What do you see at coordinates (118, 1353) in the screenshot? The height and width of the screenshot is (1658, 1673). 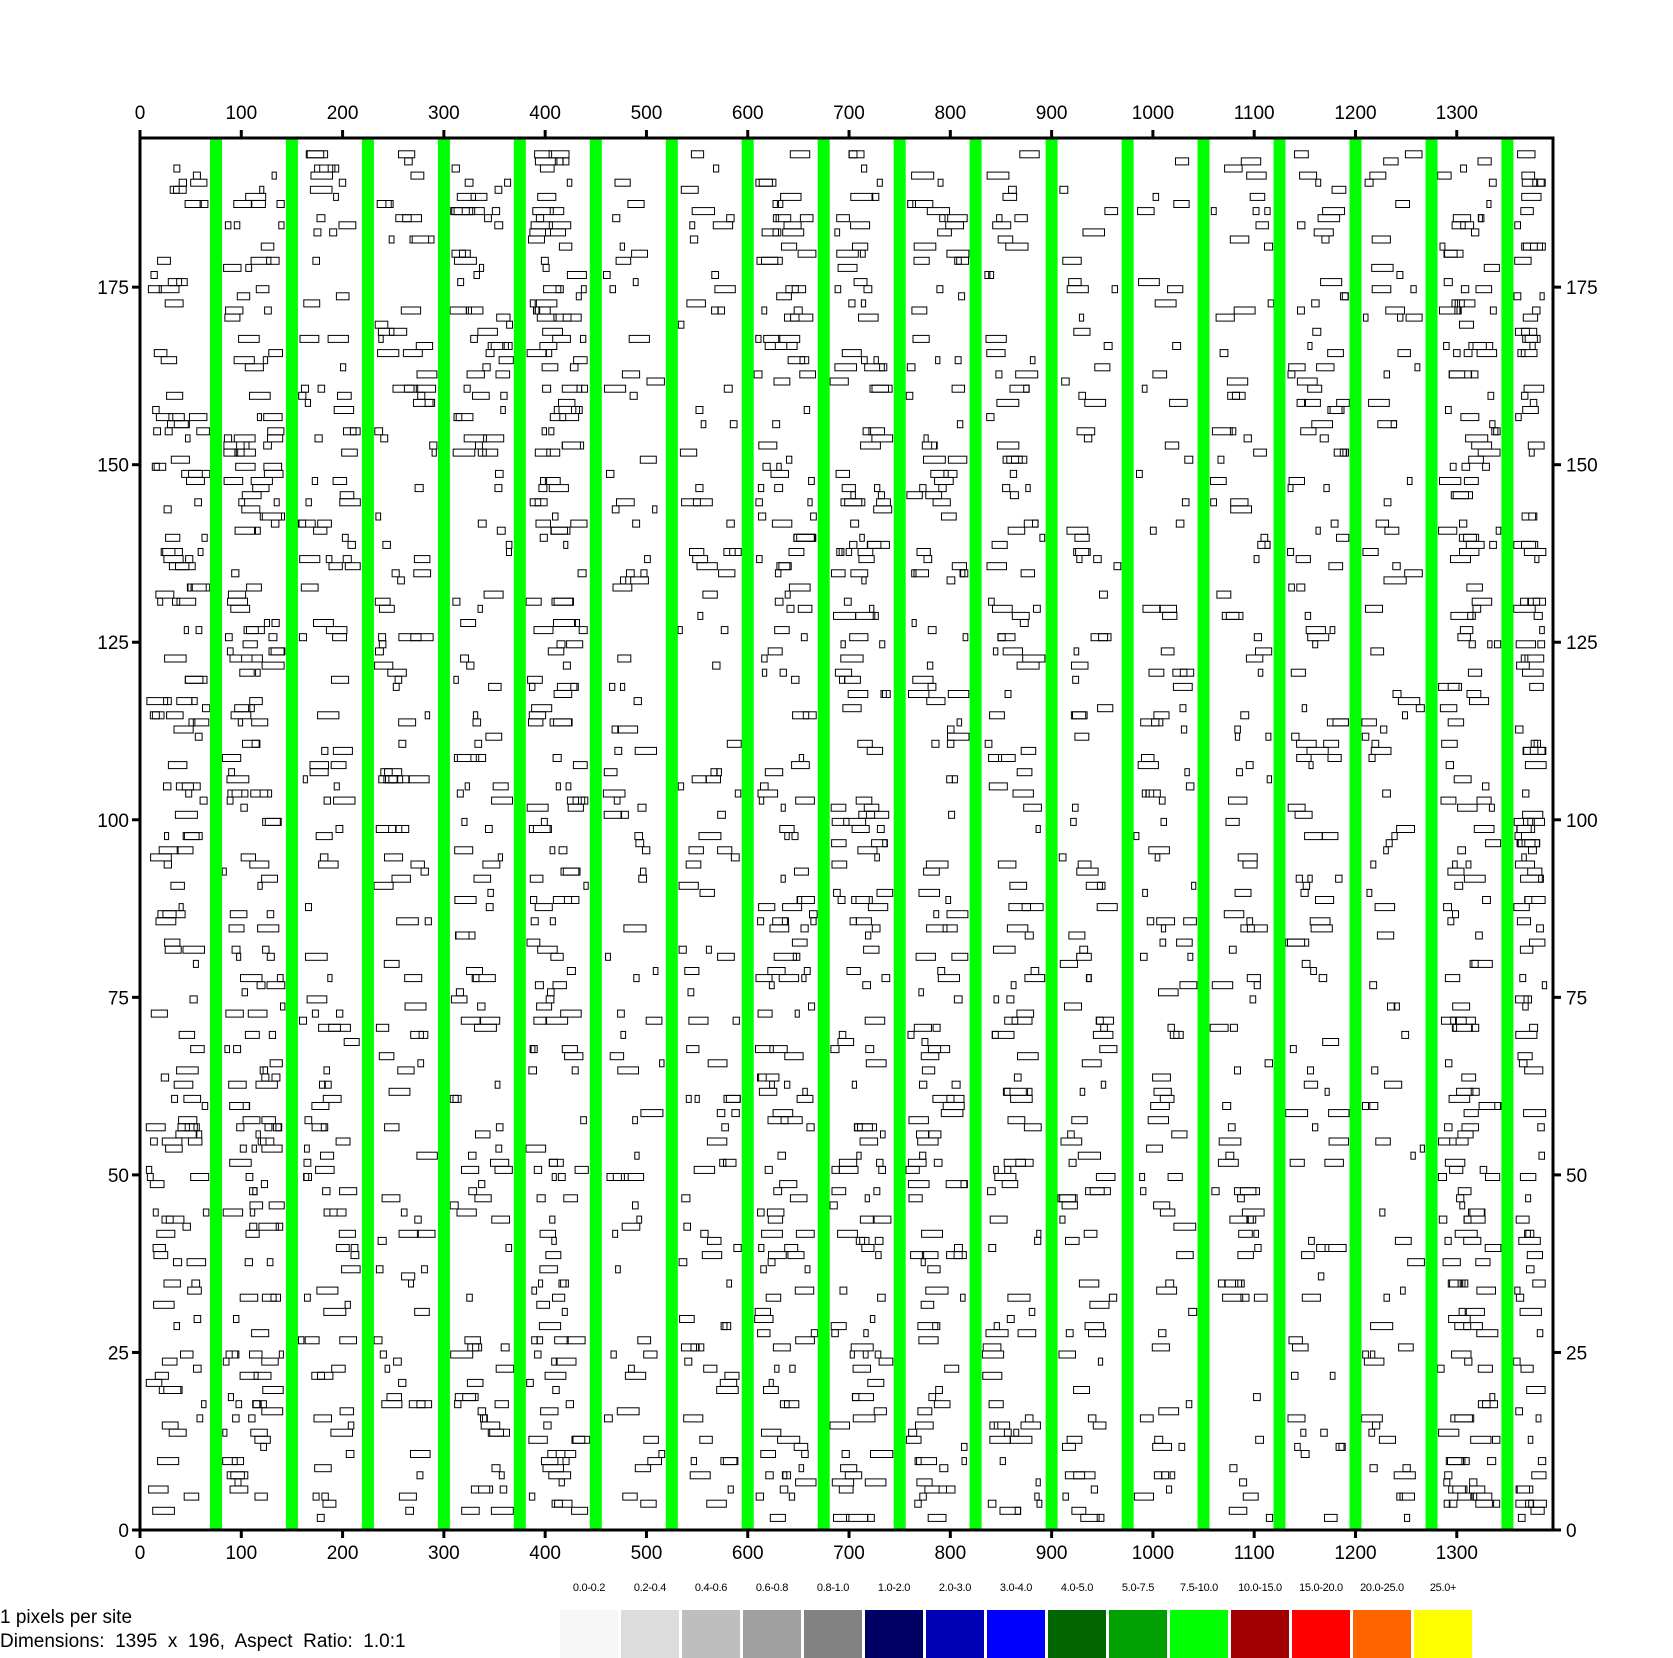 I see `y-tick-label-left: 25` at bounding box center [118, 1353].